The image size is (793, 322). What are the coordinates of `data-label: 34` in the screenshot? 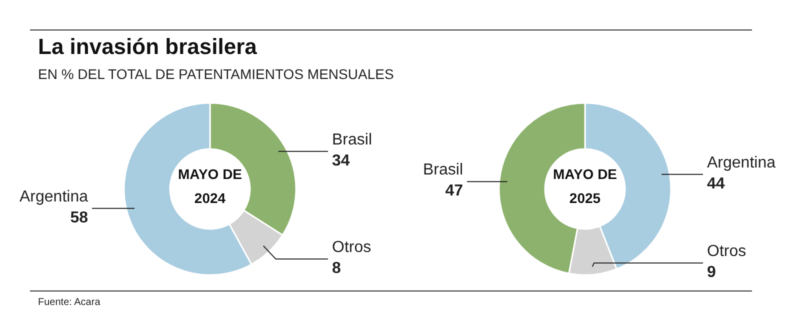 It's located at (341, 161).